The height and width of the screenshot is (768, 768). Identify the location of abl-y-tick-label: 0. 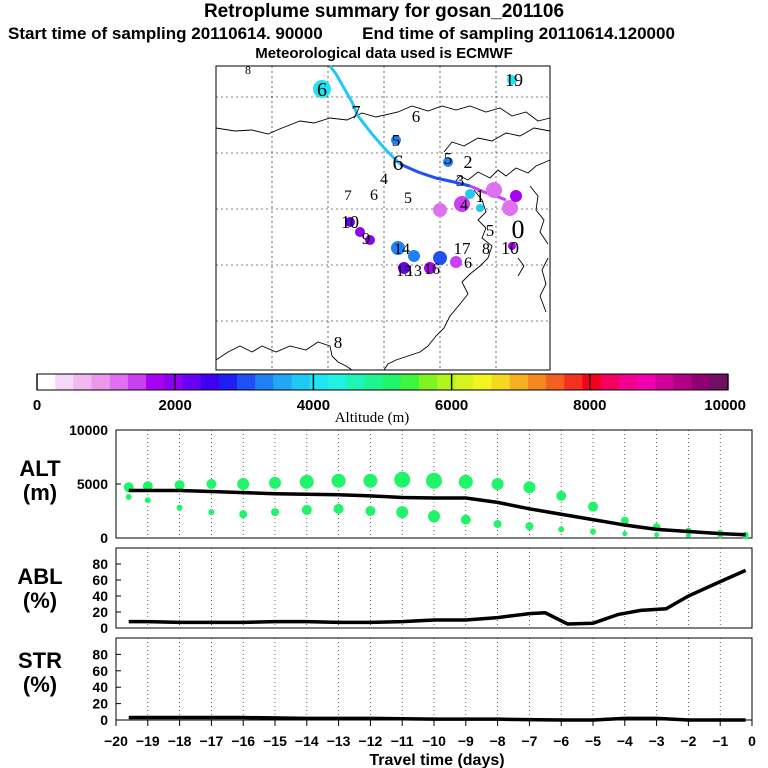
(104, 628).